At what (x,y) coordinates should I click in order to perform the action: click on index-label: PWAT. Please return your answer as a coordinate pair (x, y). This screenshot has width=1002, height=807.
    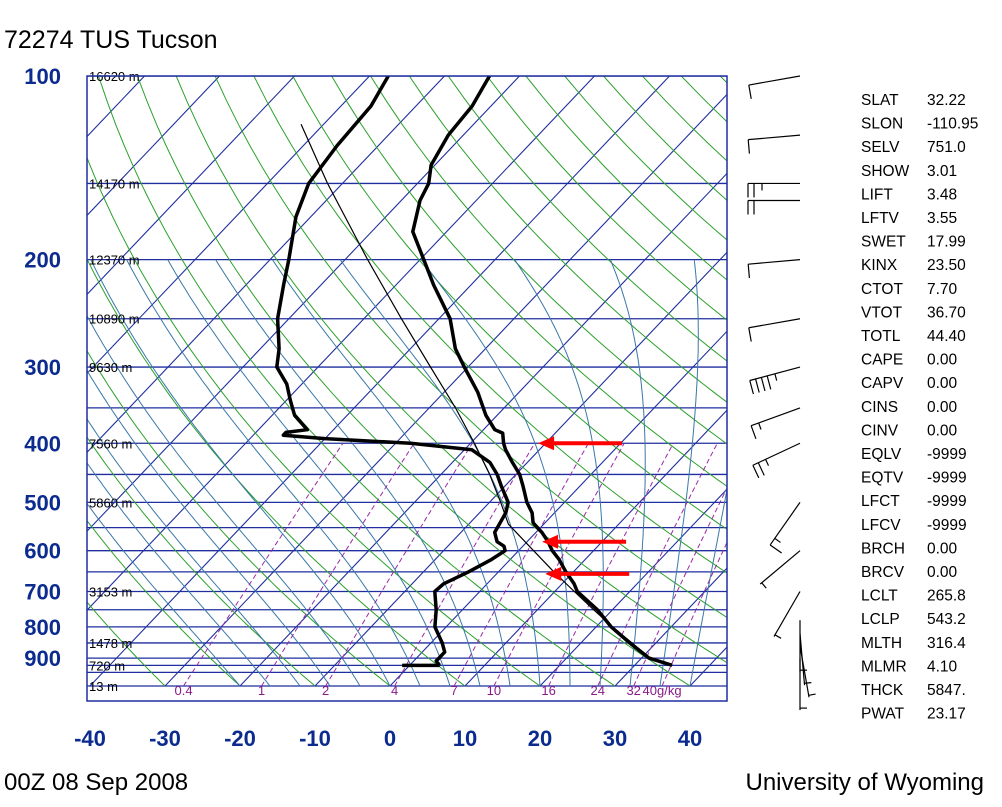
    Looking at the image, I should click on (883, 714).